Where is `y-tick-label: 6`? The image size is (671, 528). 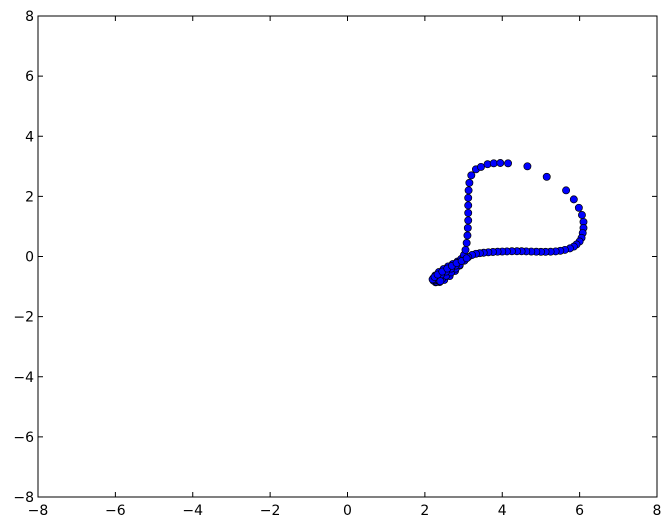 y-tick-label: 6 is located at coordinates (29, 77).